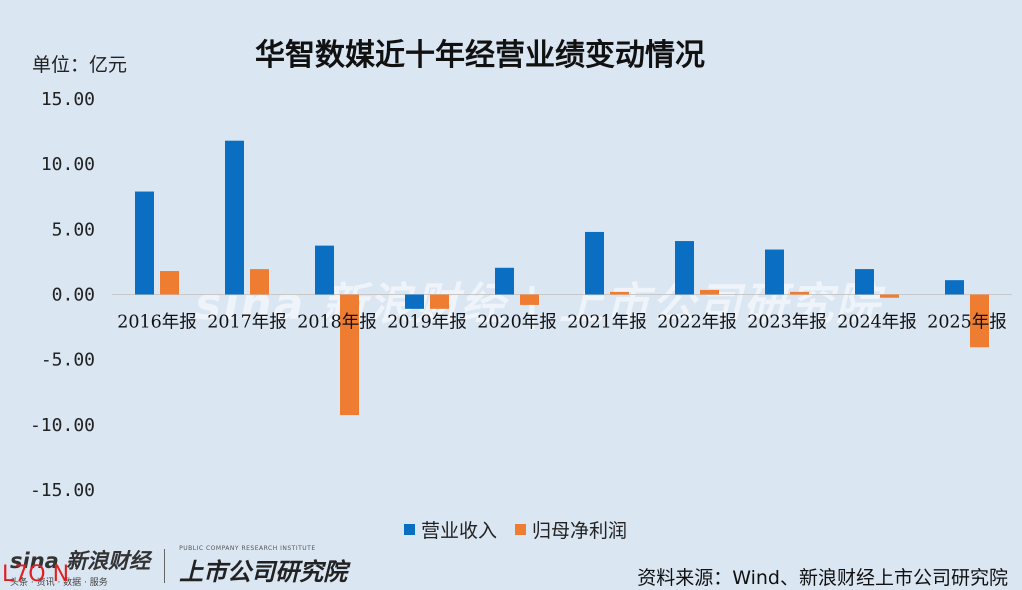 This screenshot has height=590, width=1022. Describe the element at coordinates (68, 164) in the screenshot. I see `y-tick-label: 10.00` at that location.